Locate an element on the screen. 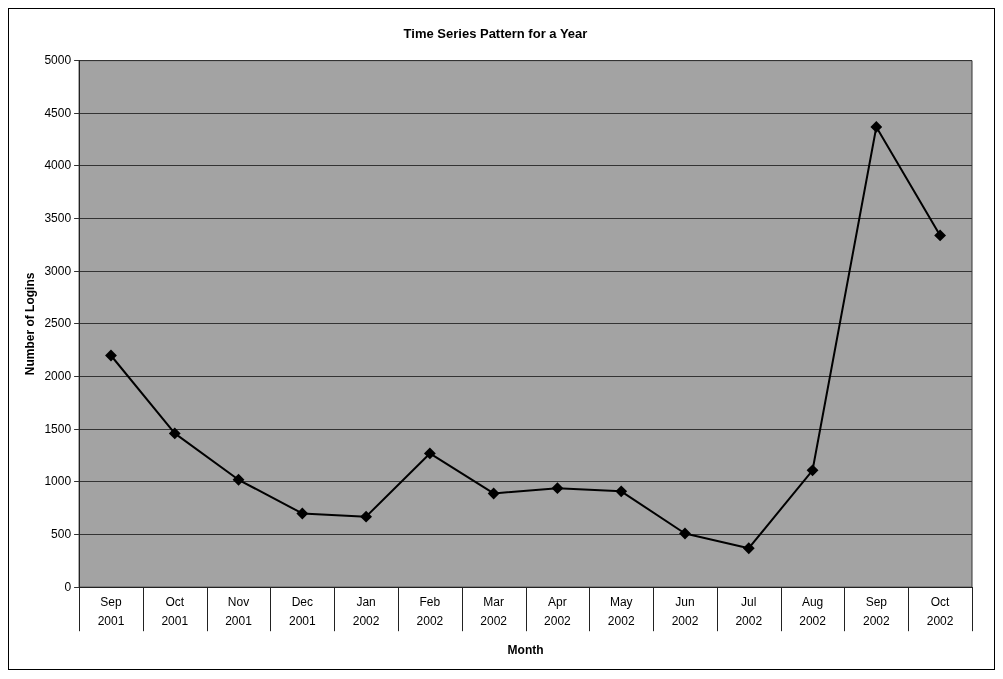 The image size is (1003, 679). x-tick-label: May 2002 is located at coordinates (621, 612).